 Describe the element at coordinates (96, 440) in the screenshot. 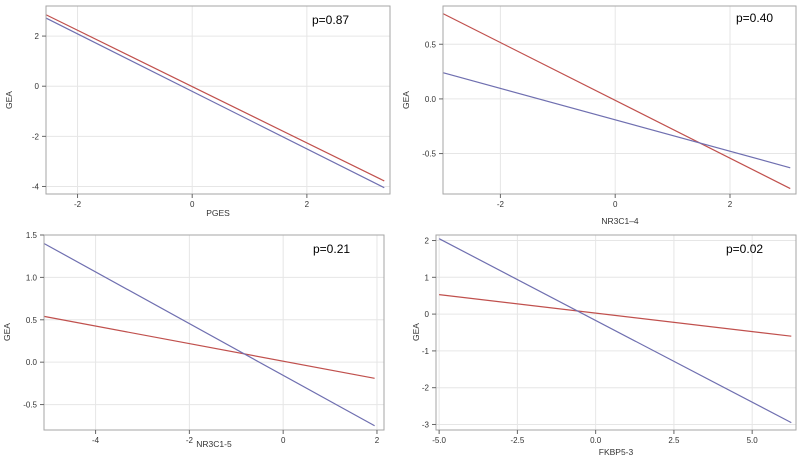

I see `x-tick-label: -4` at that location.